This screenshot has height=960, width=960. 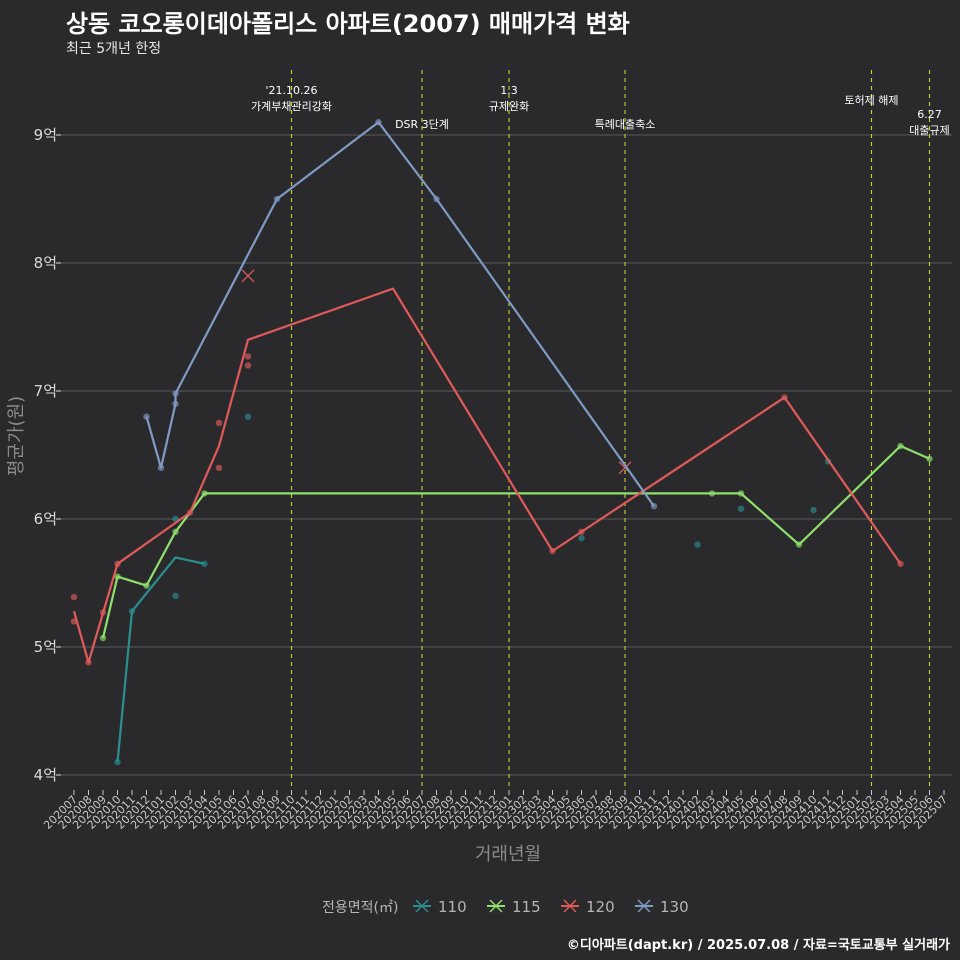 What do you see at coordinates (360, 908) in the screenshot?
I see `legend-title: 전용면적(㎡)` at bounding box center [360, 908].